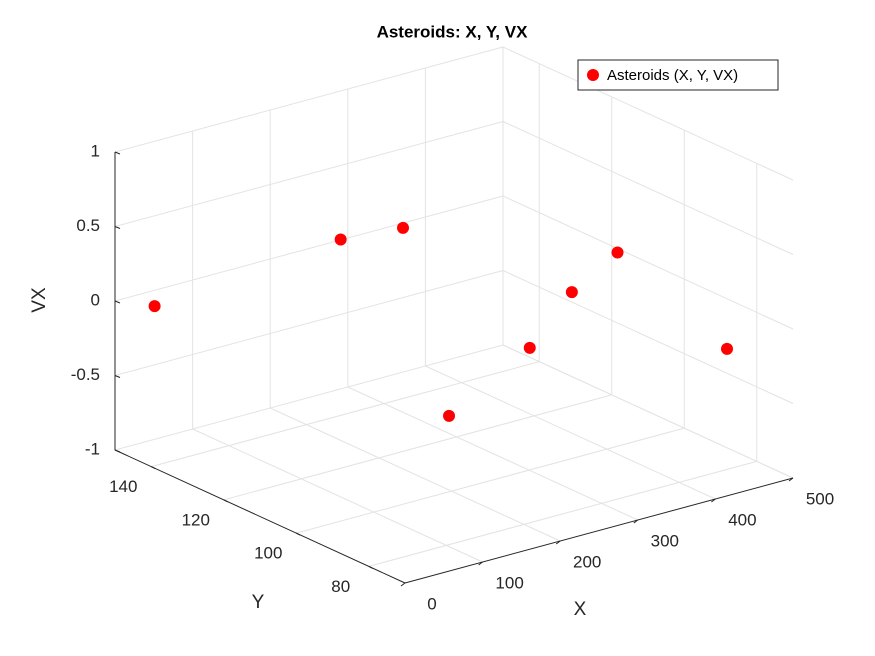  I want to click on z-tick-label: -0.5, so click(85, 374).